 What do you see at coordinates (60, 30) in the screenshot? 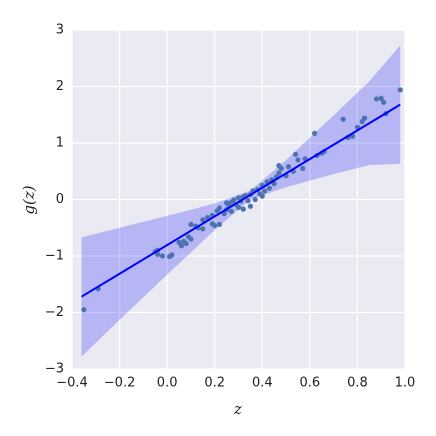
I see `y-tick-label: 3` at bounding box center [60, 30].